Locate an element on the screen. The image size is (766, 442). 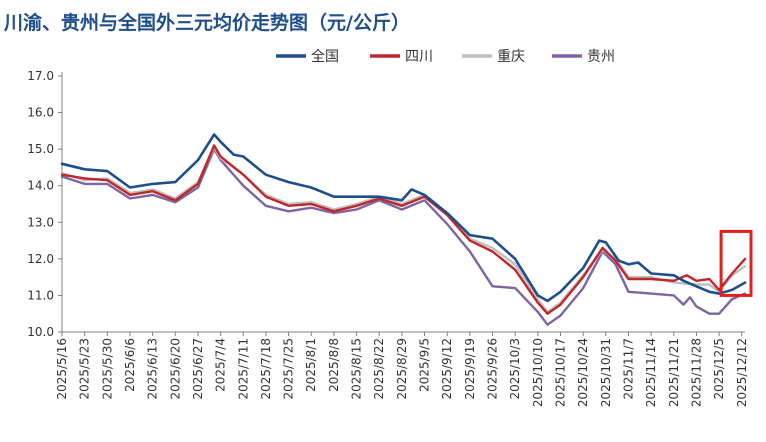
x-tick-label: 2025/9/12 is located at coordinates (447, 369).